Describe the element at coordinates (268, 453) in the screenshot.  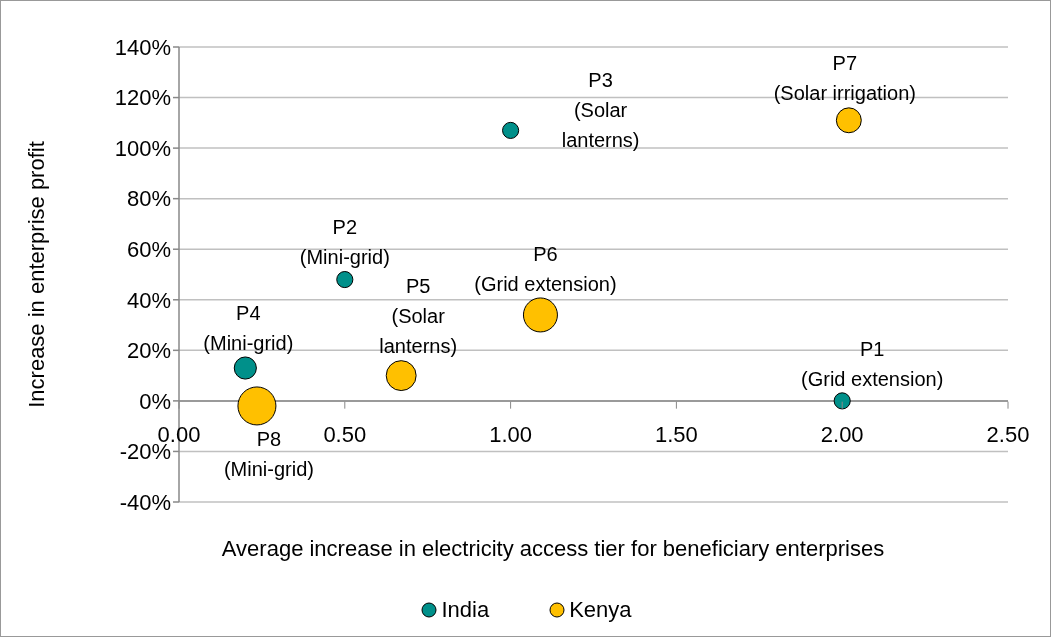
I see `annotation: P8 (Mini-grid)` at that location.